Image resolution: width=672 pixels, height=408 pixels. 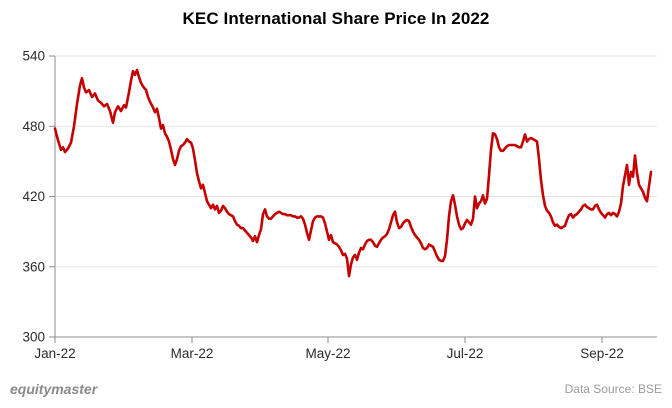 I want to click on x-tick-label: Jul-22, so click(x=465, y=353).